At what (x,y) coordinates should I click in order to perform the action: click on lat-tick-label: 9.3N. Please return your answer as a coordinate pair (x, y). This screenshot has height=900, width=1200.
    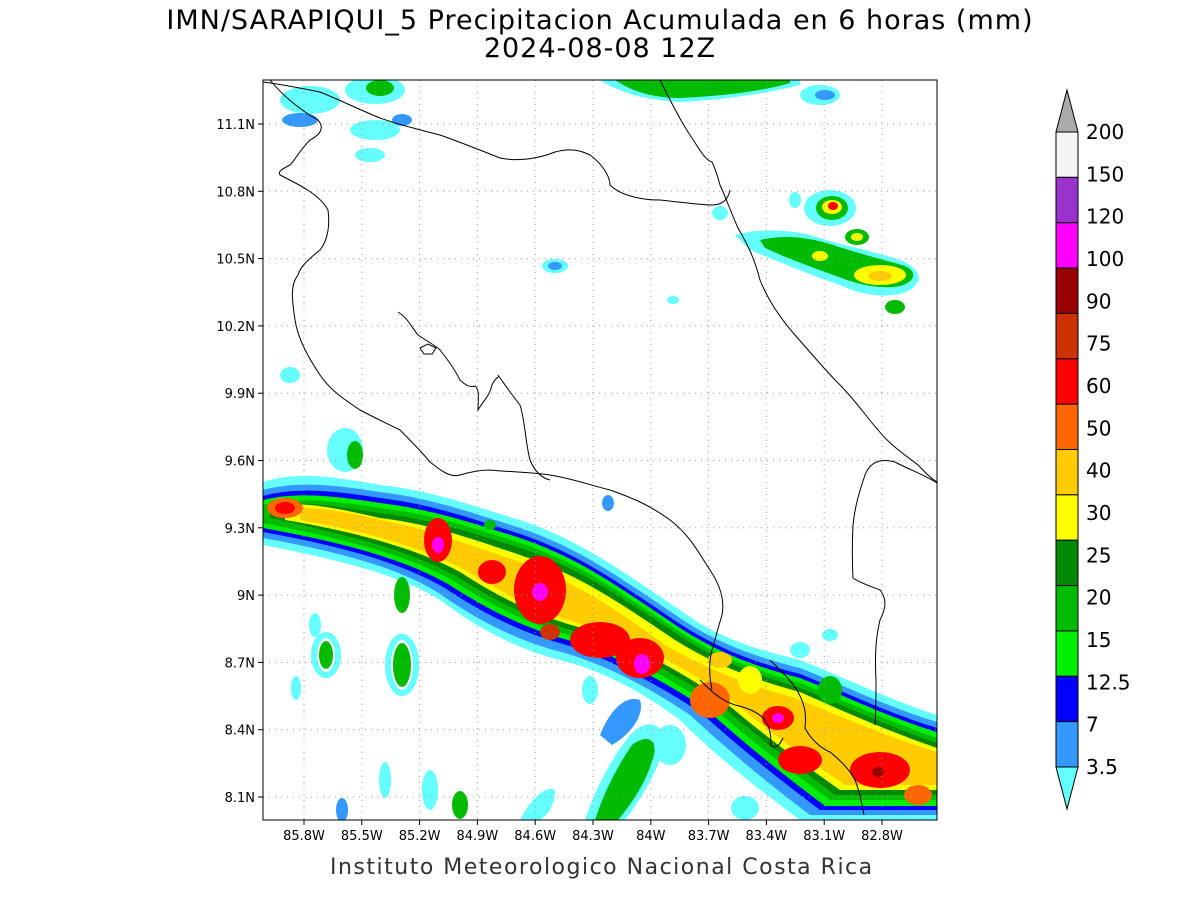
    Looking at the image, I should click on (240, 529).